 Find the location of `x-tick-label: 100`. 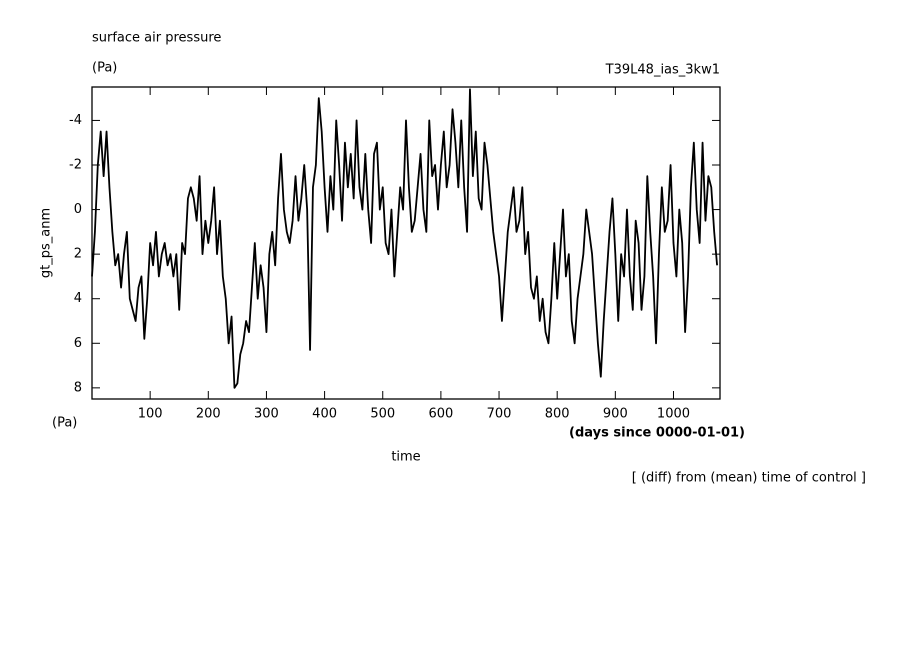

x-tick-label: 100 is located at coordinates (150, 414).